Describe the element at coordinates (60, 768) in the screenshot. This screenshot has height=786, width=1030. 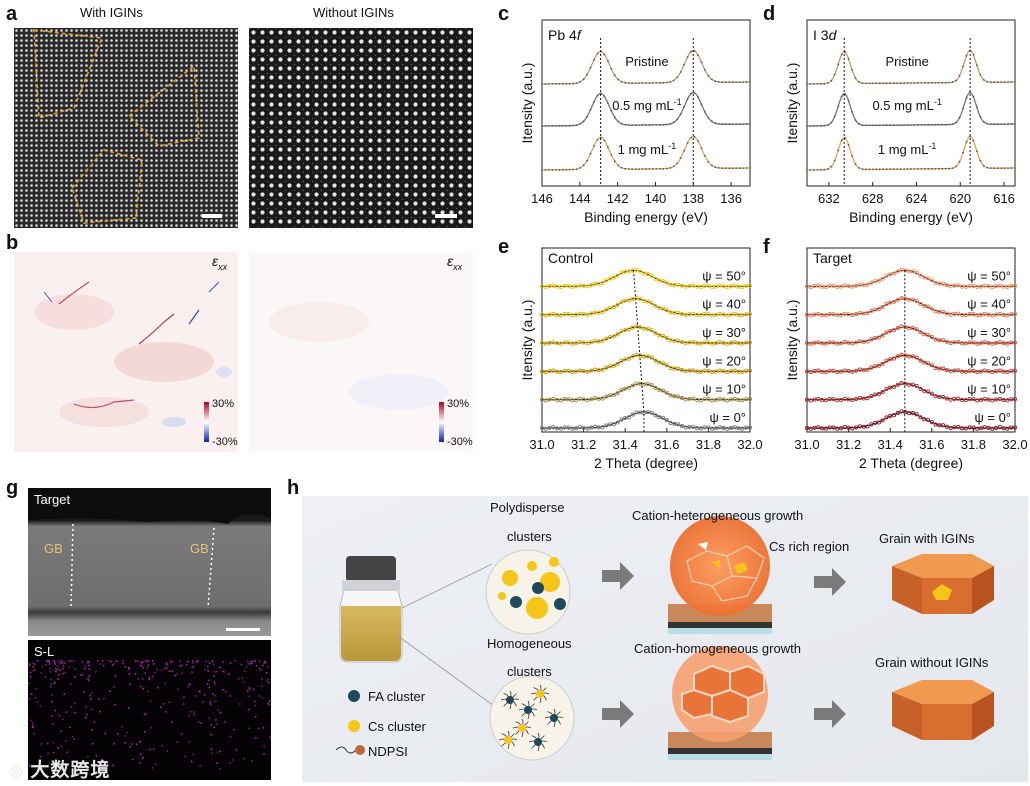
I see `watermark: ◎ 大数跨境` at that location.